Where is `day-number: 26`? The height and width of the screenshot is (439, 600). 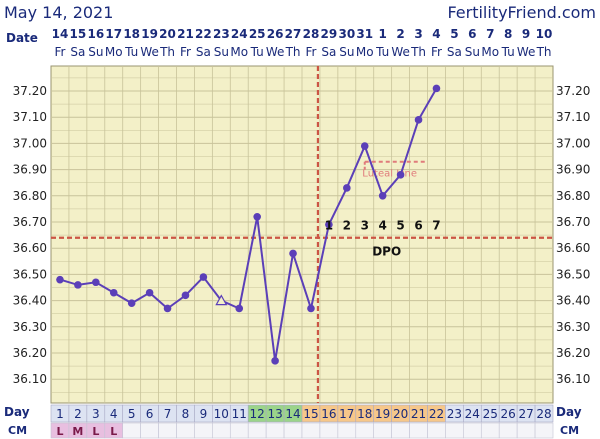
day-number: 26 is located at coordinates (508, 414).